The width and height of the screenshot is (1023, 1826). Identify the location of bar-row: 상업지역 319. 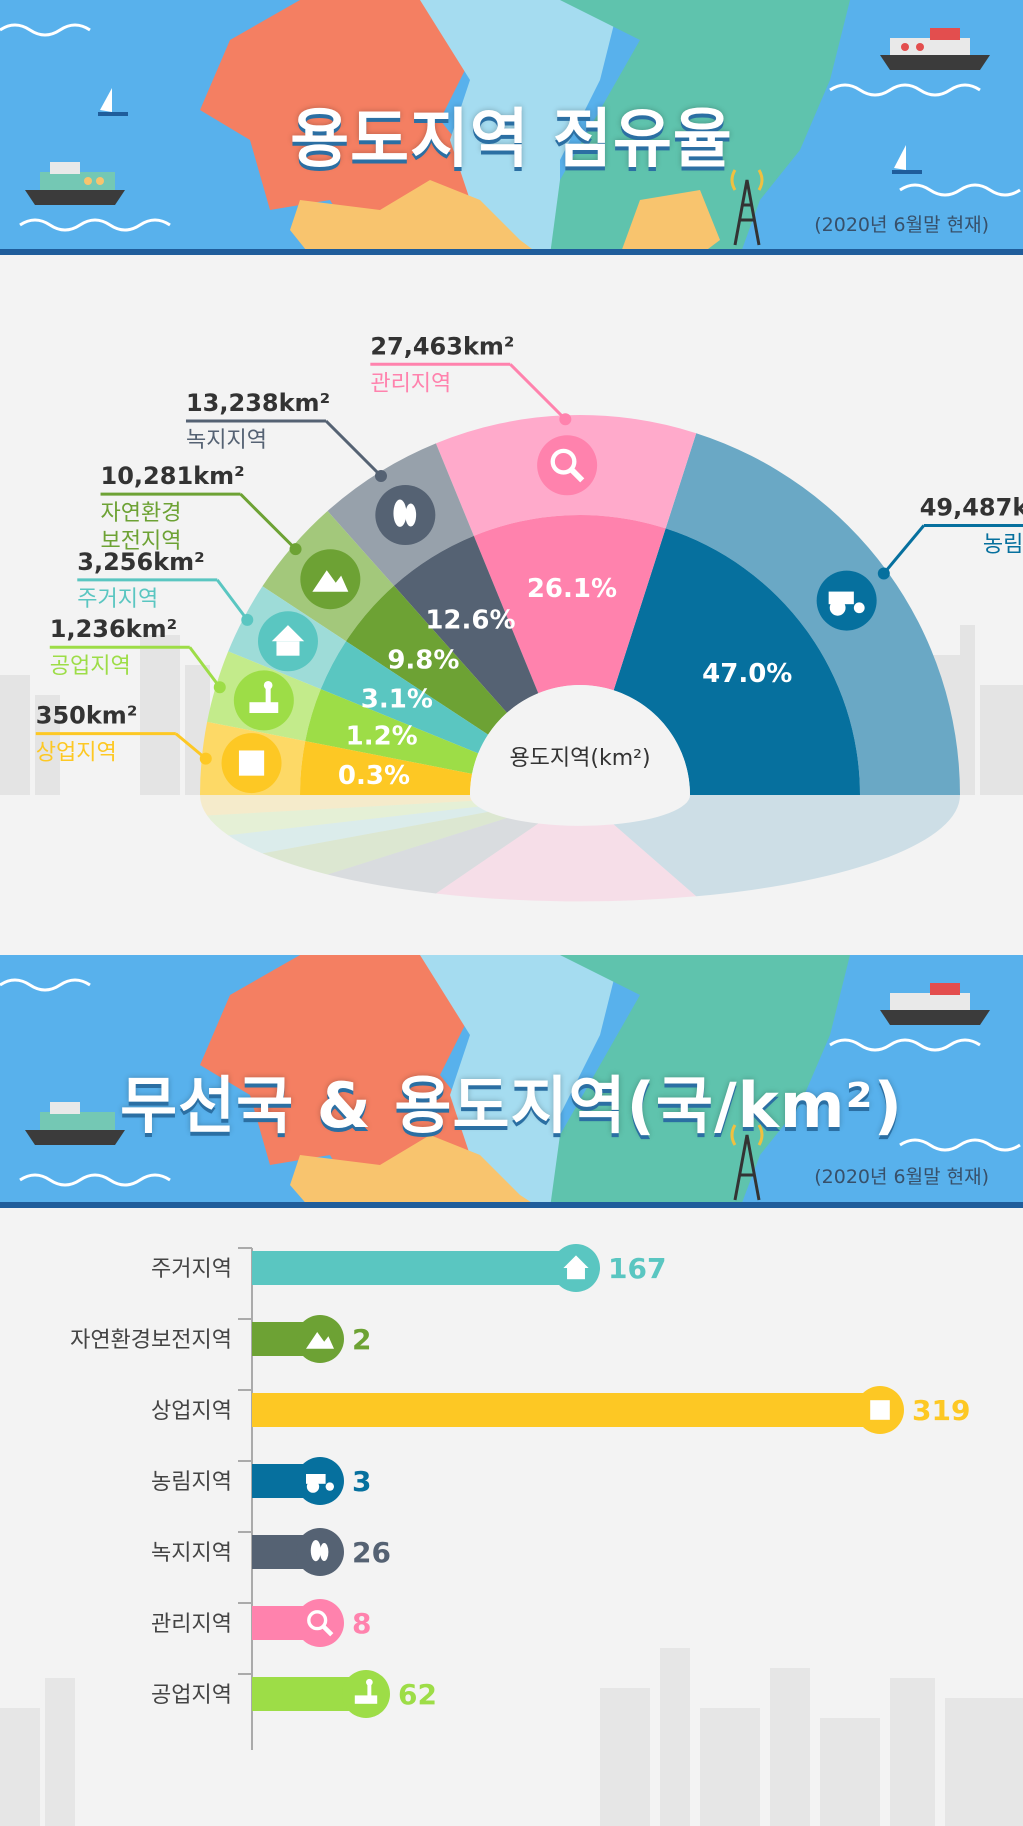
(560, 1410).